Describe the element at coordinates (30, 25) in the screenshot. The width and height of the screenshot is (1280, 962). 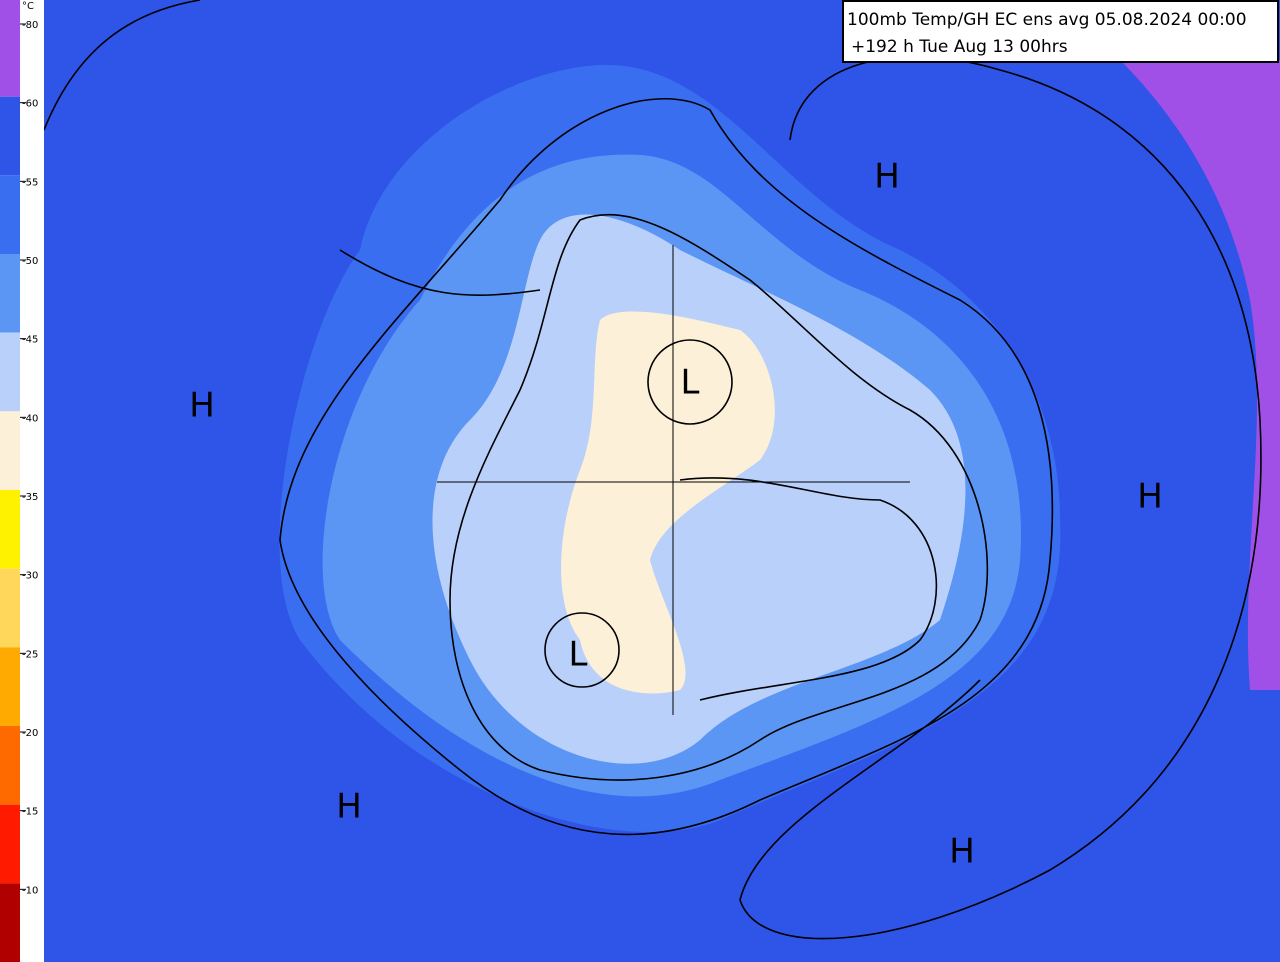
I see `legend-label: -80` at that location.